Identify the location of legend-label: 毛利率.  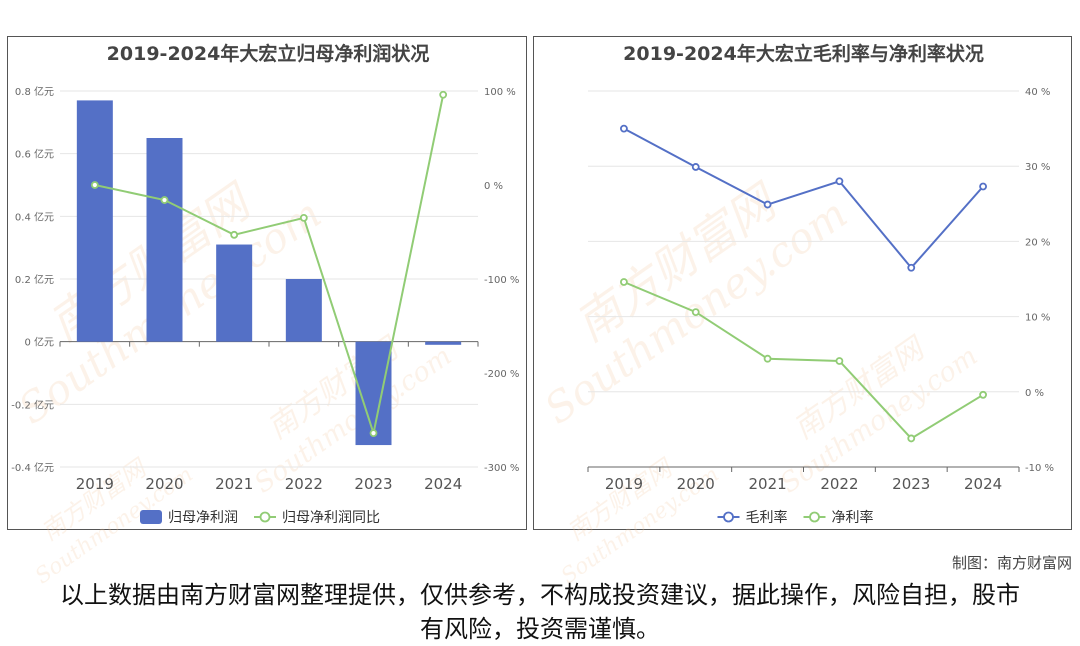
(767, 517).